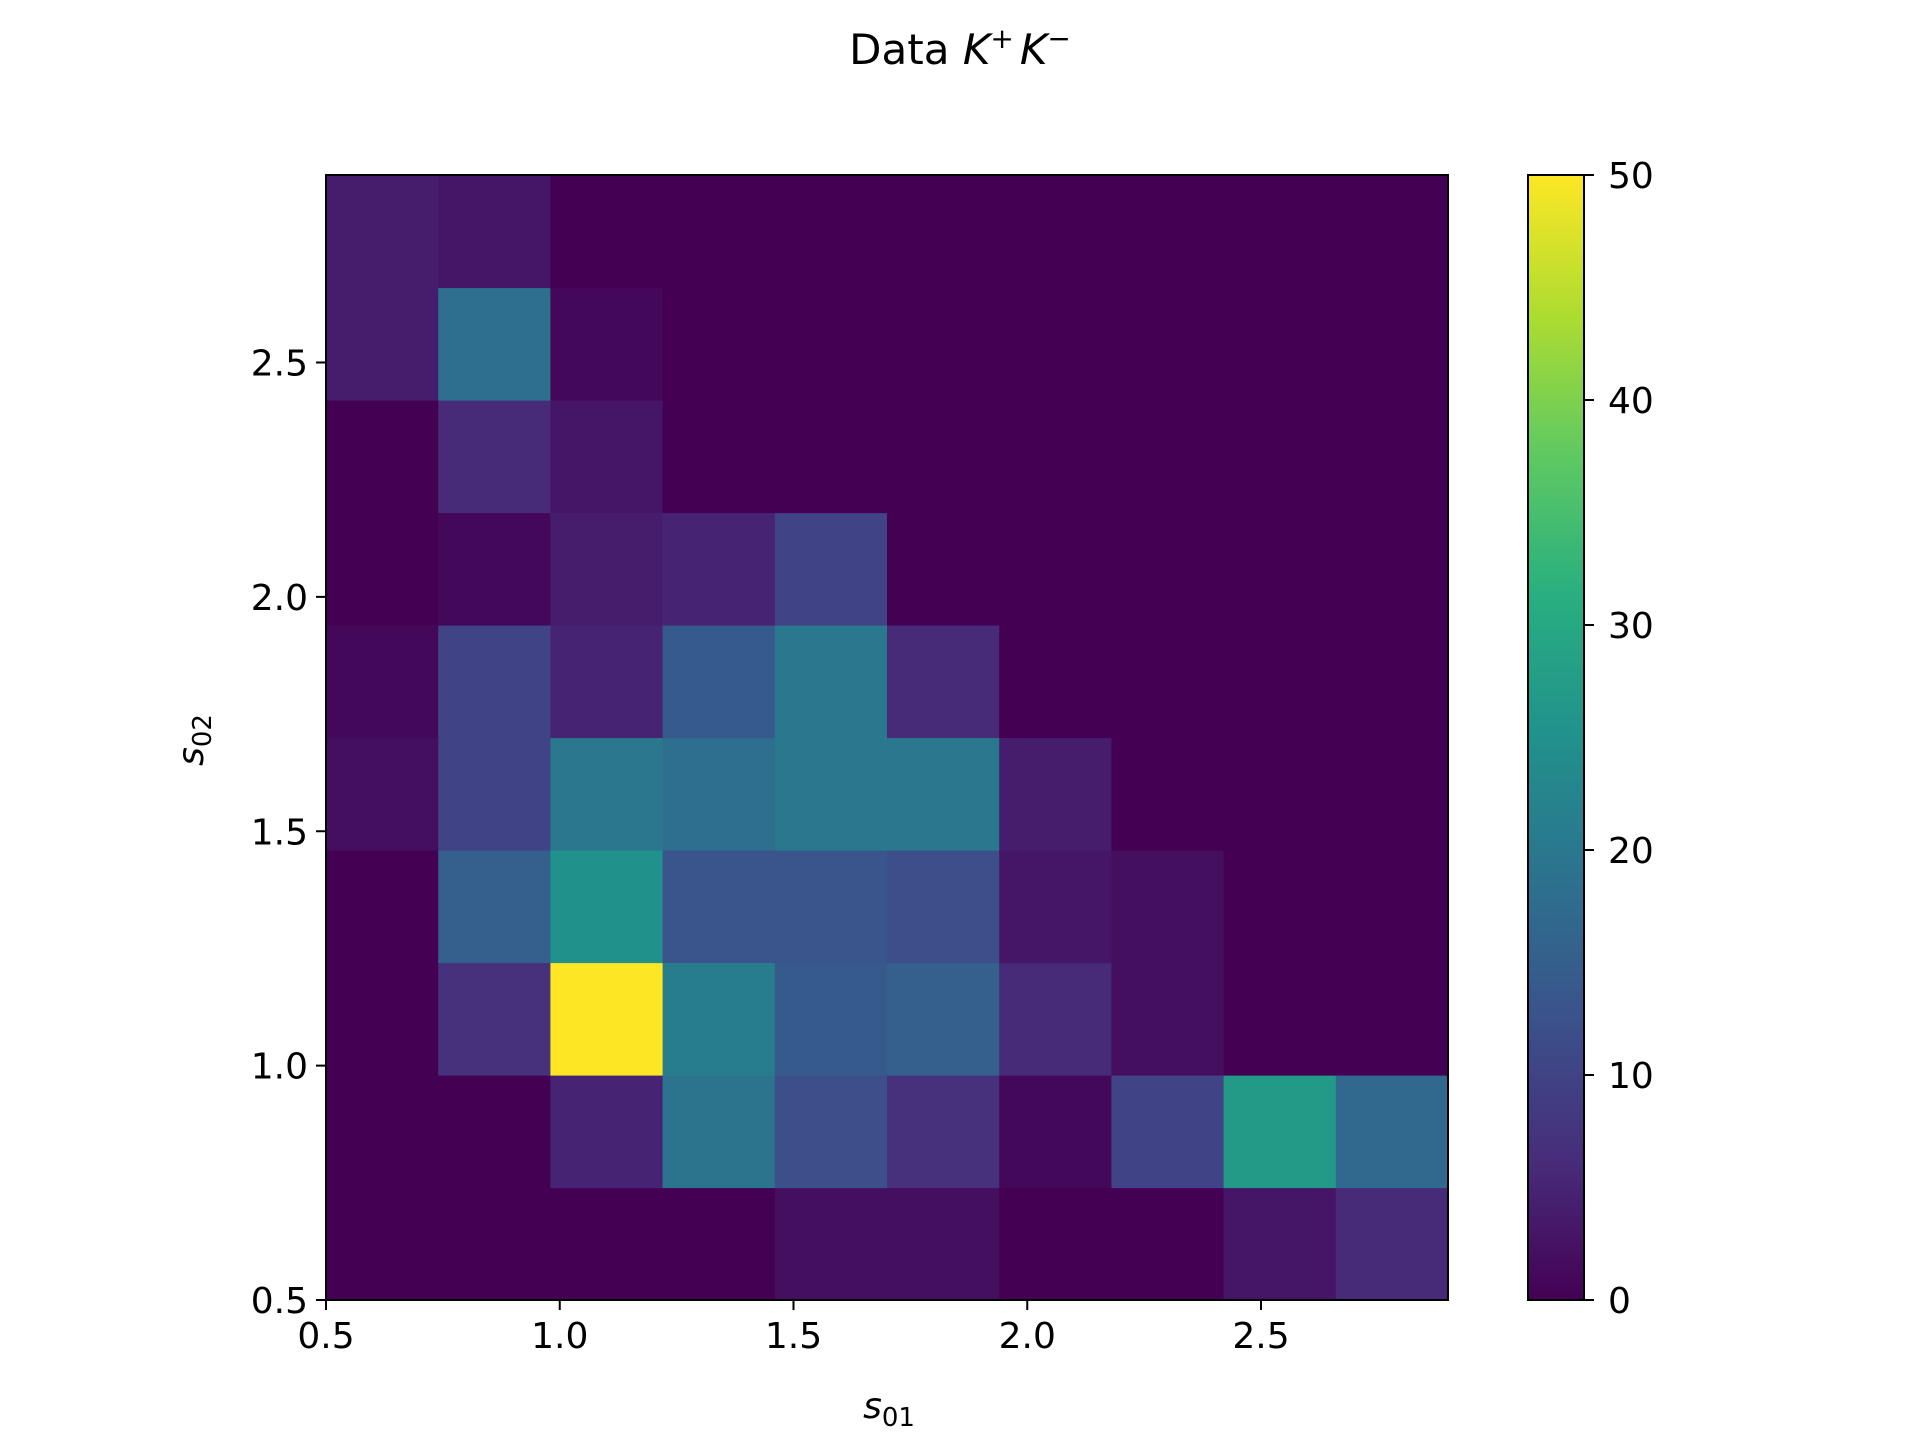  What do you see at coordinates (559, 1336) in the screenshot?
I see `x-tick-label: 1.0` at bounding box center [559, 1336].